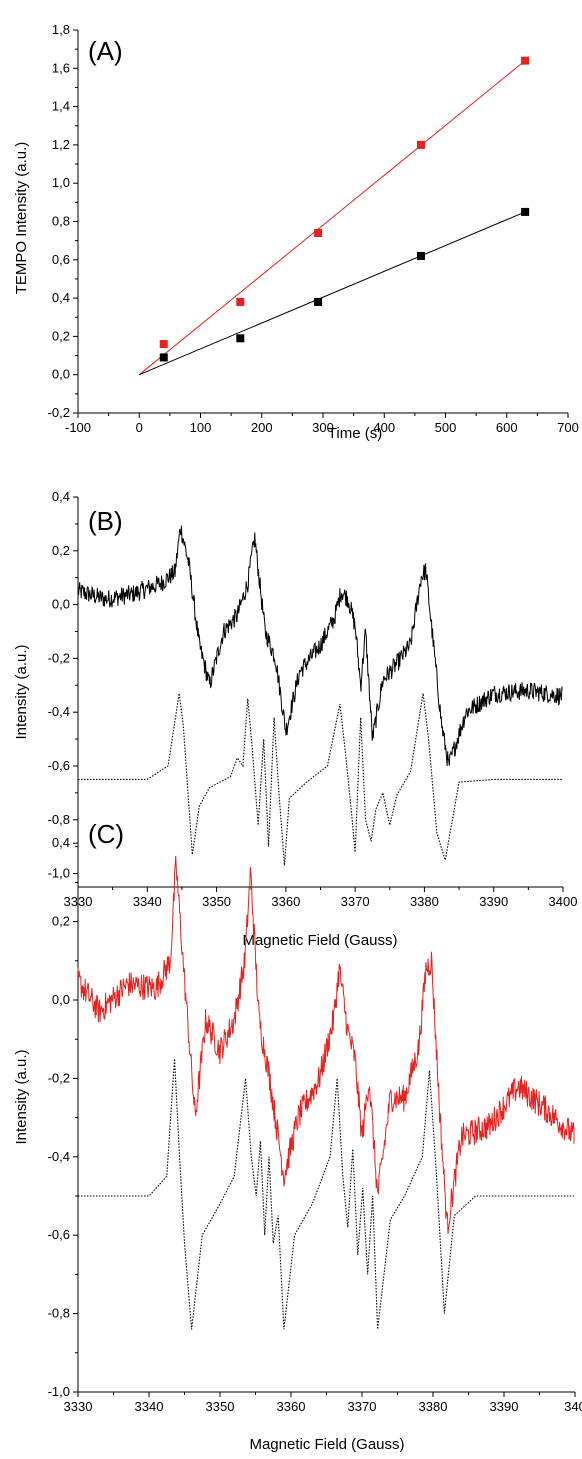 Image resolution: width=582 pixels, height=1459 pixels. What do you see at coordinates (355, 433) in the screenshot?
I see `x-axis-title-a: Time (s)` at bounding box center [355, 433].